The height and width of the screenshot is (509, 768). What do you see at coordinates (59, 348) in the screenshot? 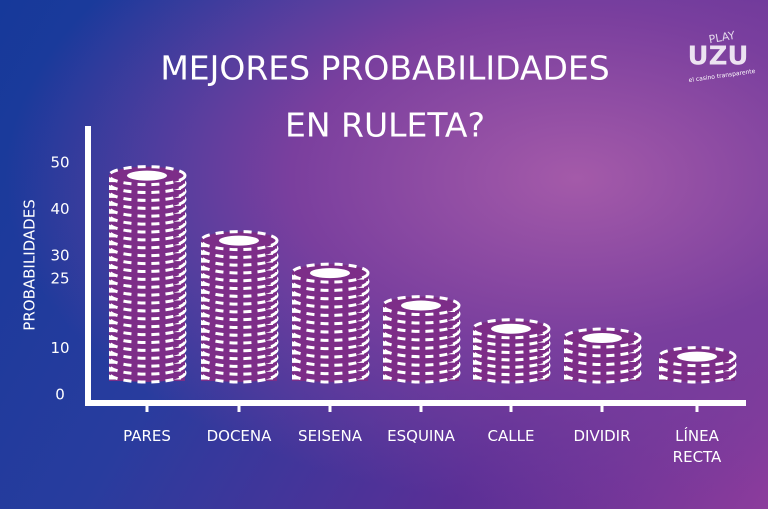
I see `y-tick-label: 10` at bounding box center [59, 348].